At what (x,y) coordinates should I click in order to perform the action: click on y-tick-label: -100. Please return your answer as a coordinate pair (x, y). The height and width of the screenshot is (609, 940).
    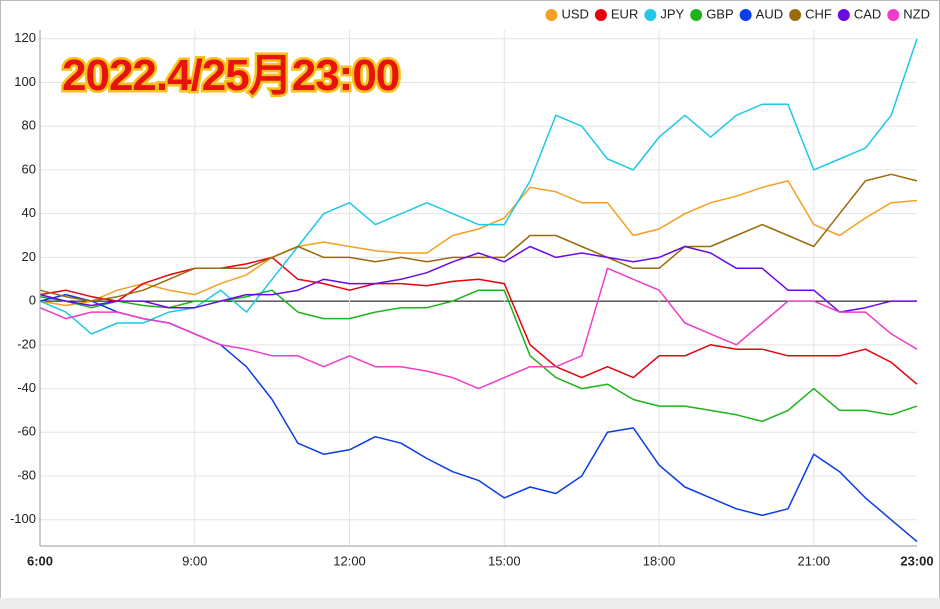
    Looking at the image, I should click on (23, 518).